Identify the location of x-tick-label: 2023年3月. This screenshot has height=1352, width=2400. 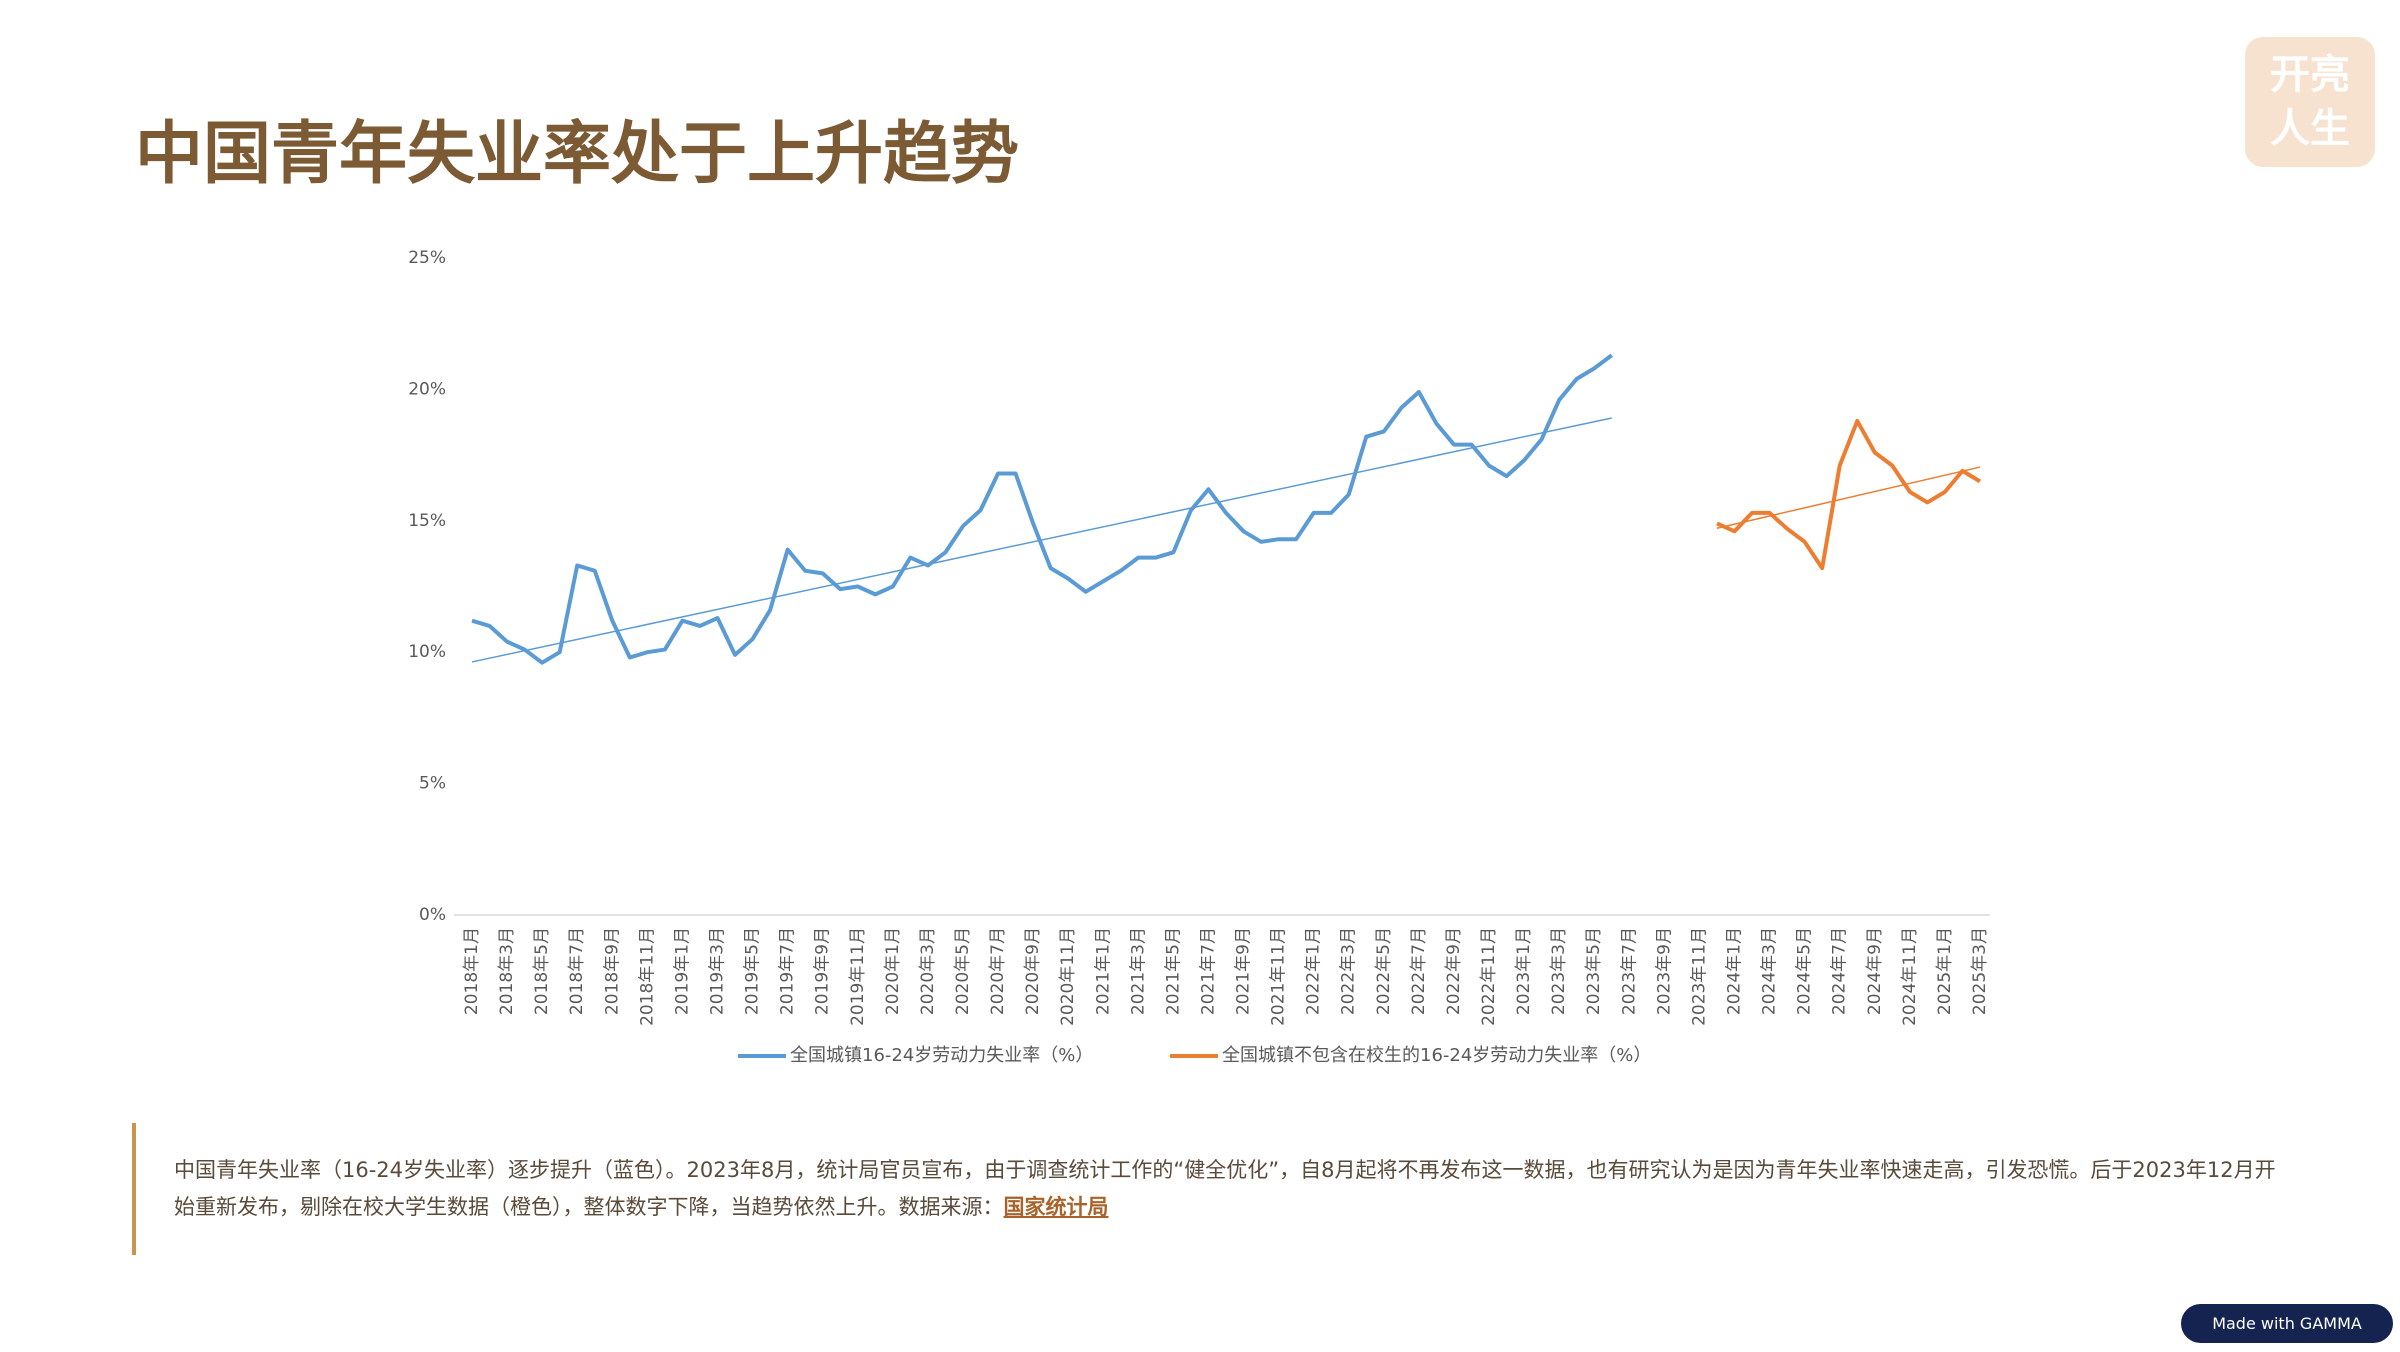
(1559, 971).